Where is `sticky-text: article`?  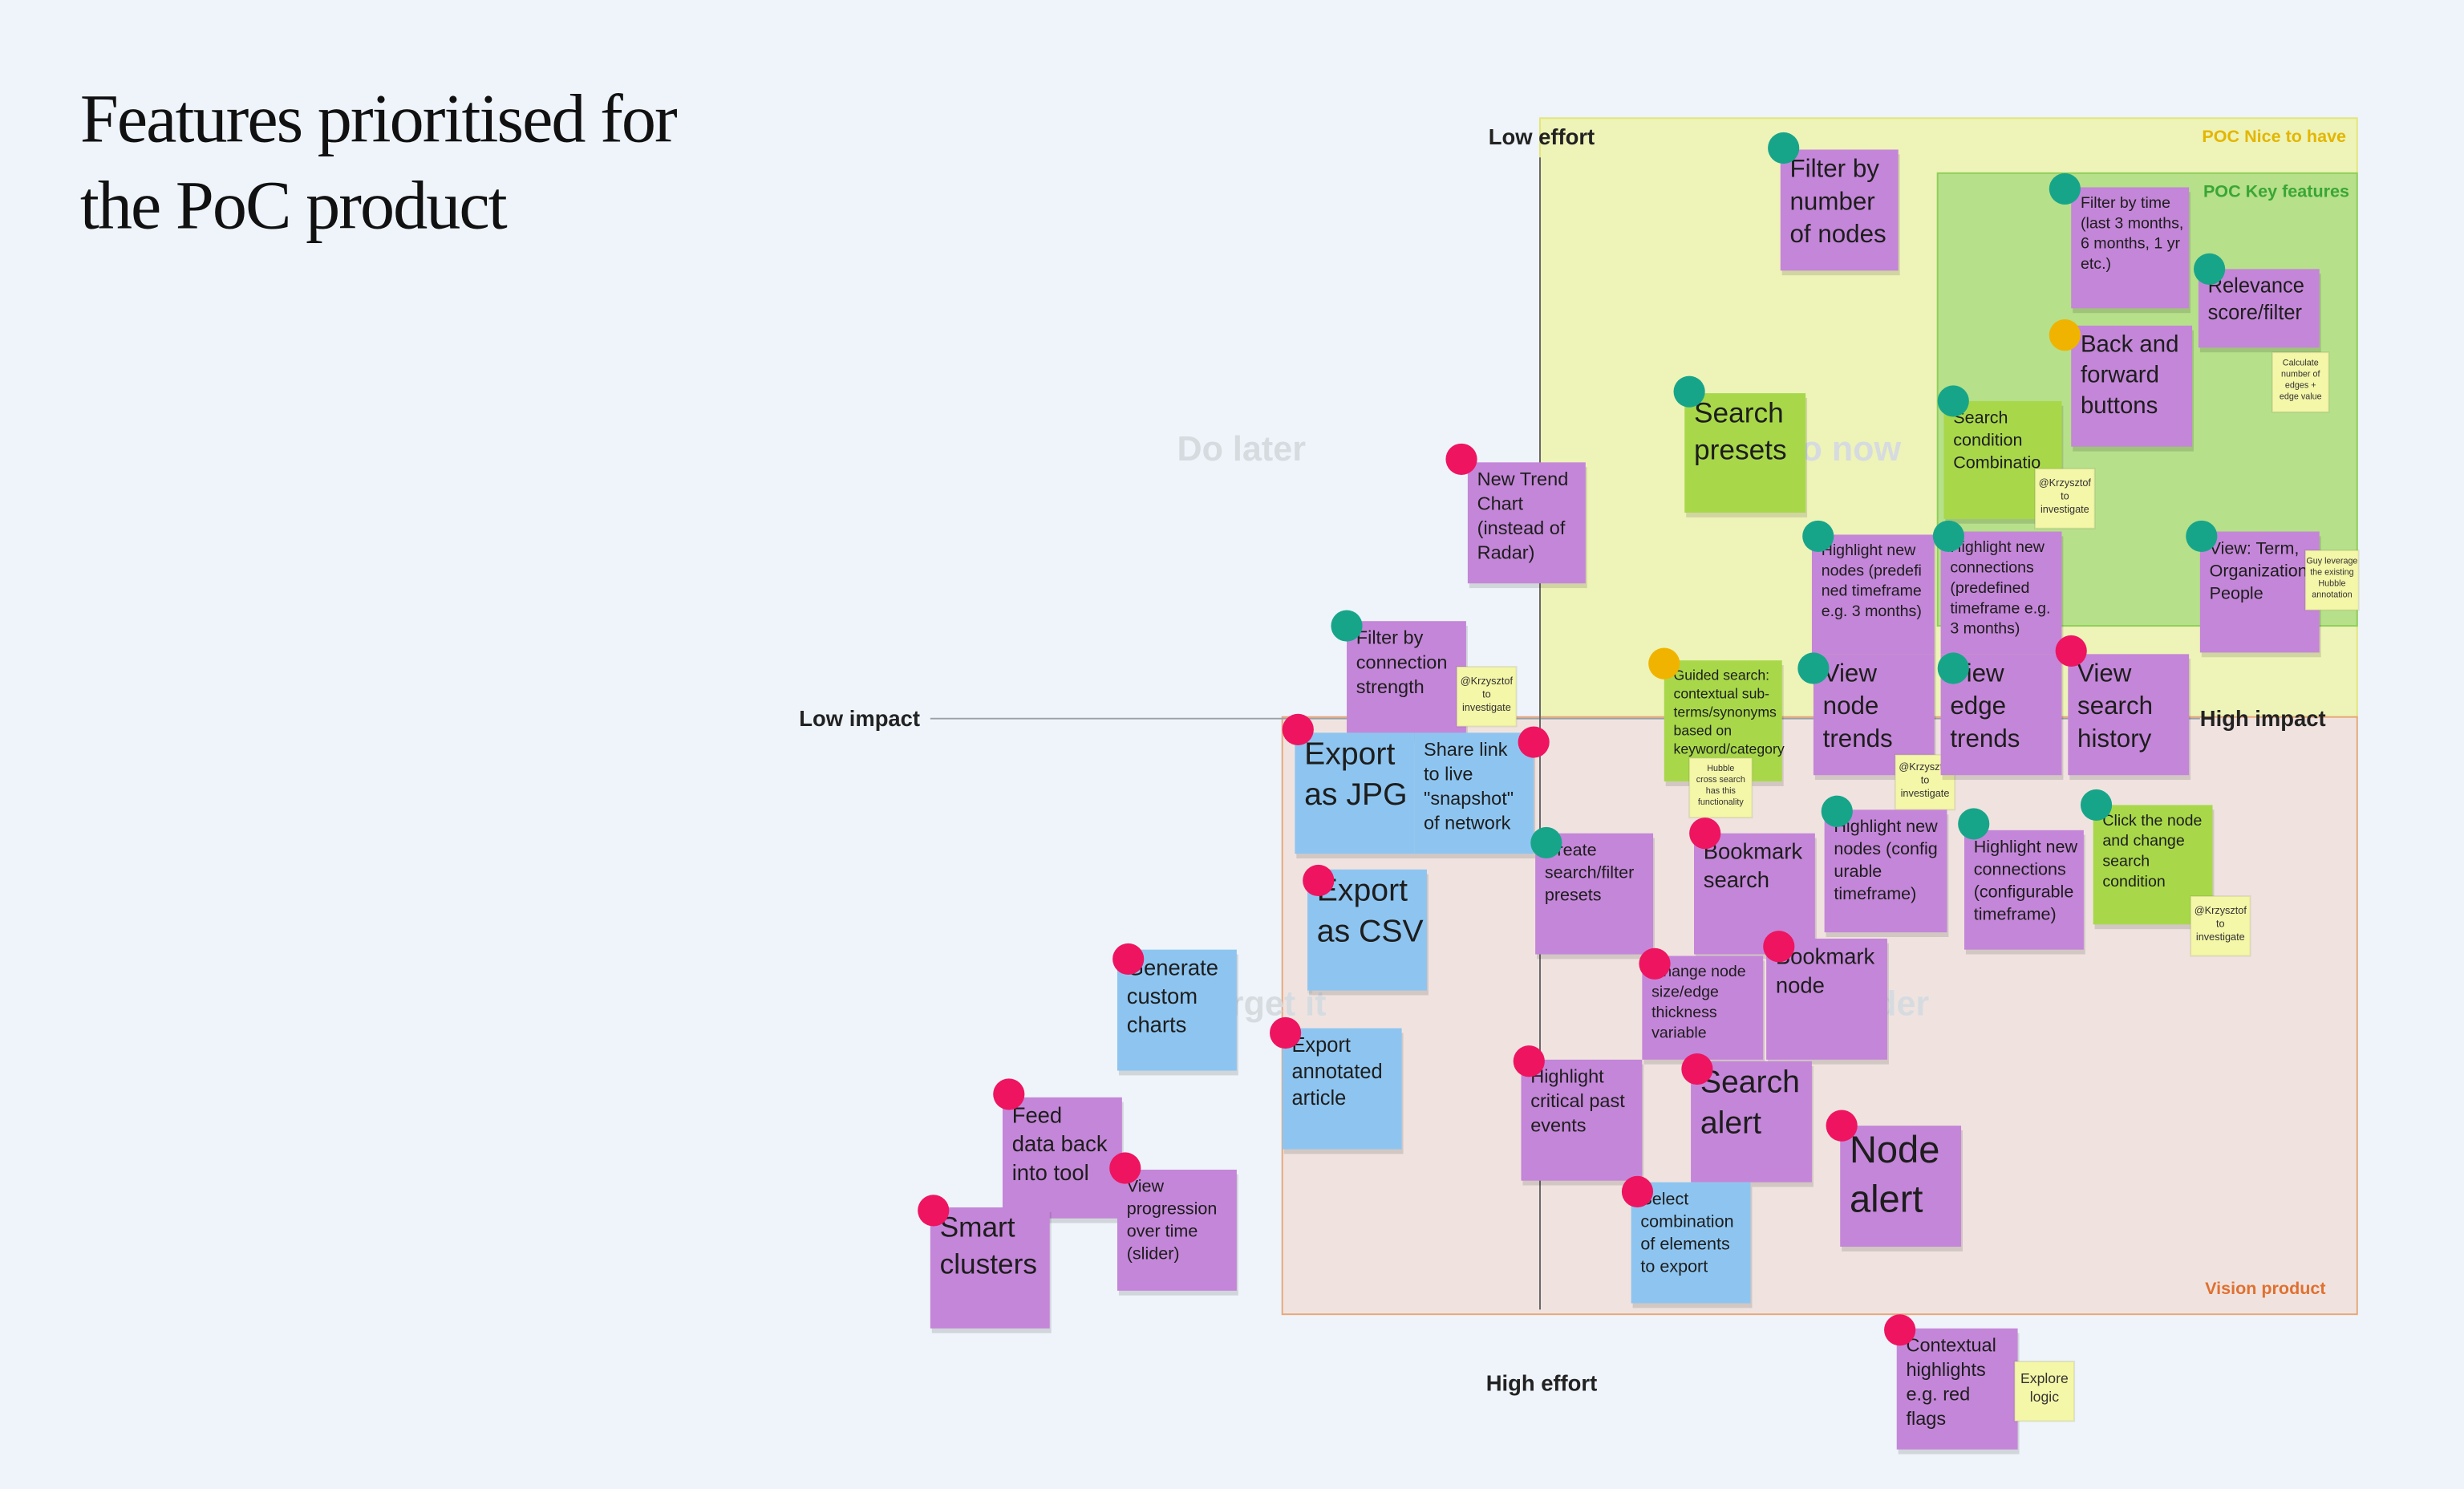 sticky-text: article is located at coordinates (1318, 1098).